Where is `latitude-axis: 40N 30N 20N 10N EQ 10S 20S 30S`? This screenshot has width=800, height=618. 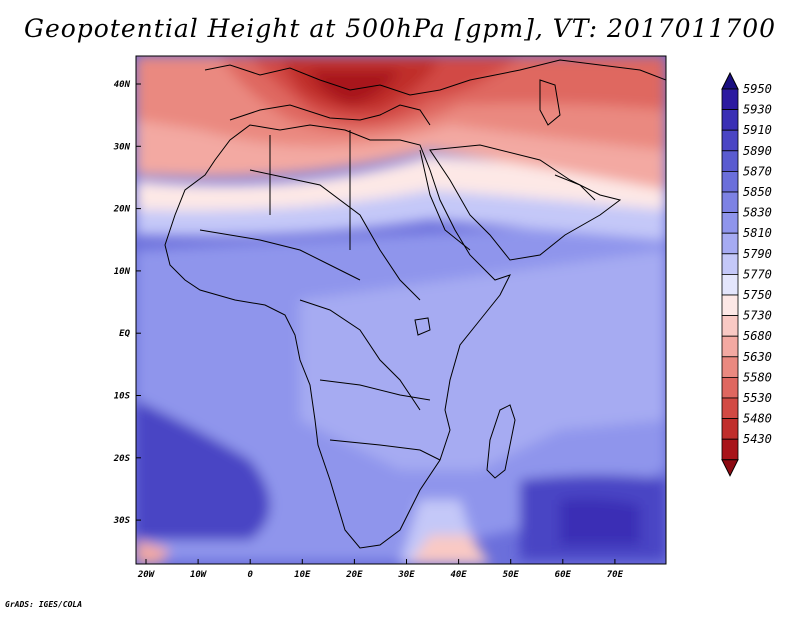
latitude-axis: 40N 30N 20N 10N EQ 10S 20S 30S is located at coordinates (127, 303).